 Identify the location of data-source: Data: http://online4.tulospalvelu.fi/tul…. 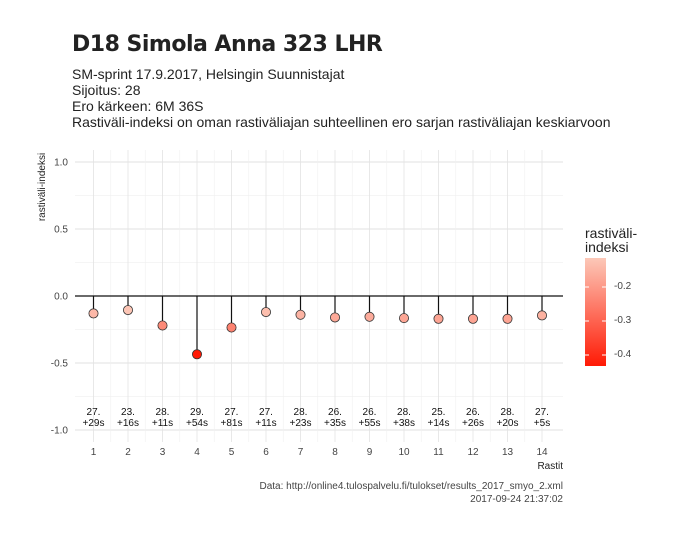
(411, 486).